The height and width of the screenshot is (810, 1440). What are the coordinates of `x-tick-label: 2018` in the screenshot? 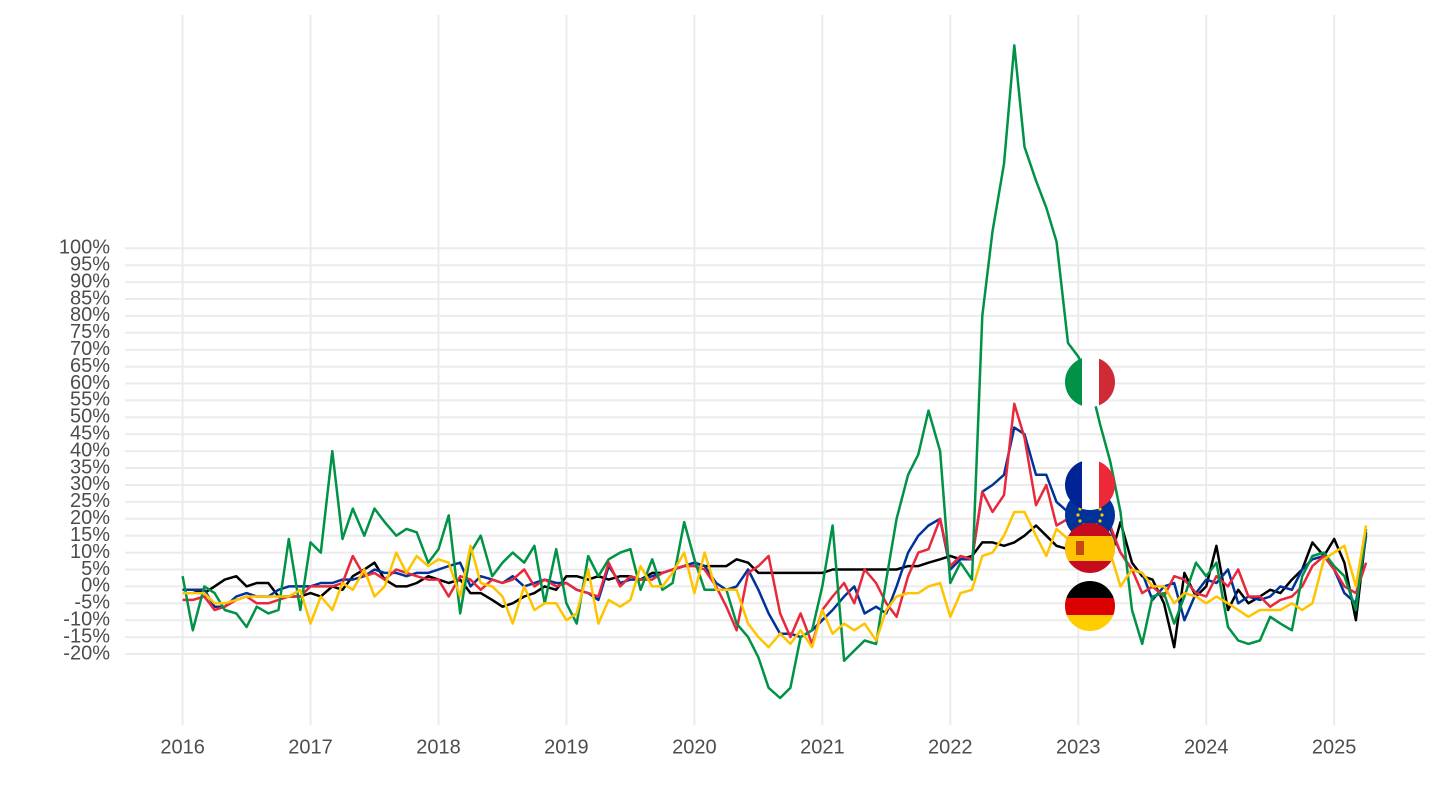 It's located at (438, 747).